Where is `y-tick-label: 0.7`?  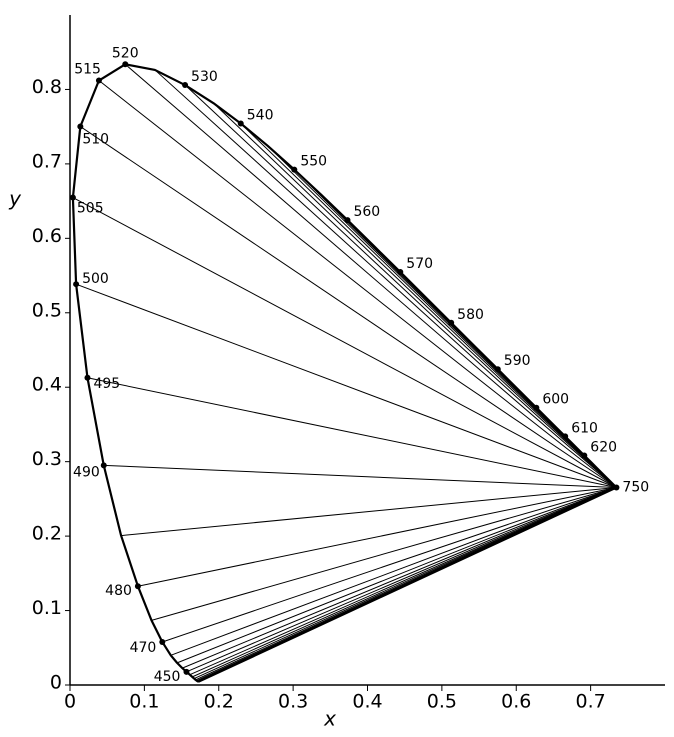 y-tick-label: 0.7 is located at coordinates (47, 161).